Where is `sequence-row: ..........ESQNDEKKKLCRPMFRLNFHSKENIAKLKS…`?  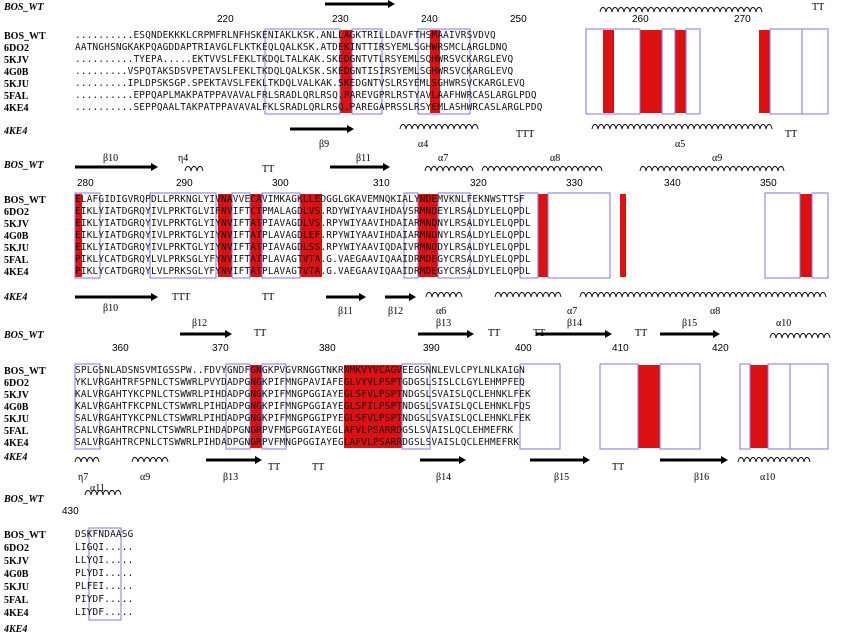 sequence-row: ..........ESQNDEKKKLCRPMFRLNFHSKENIAKLKS… is located at coordinates (285, 35).